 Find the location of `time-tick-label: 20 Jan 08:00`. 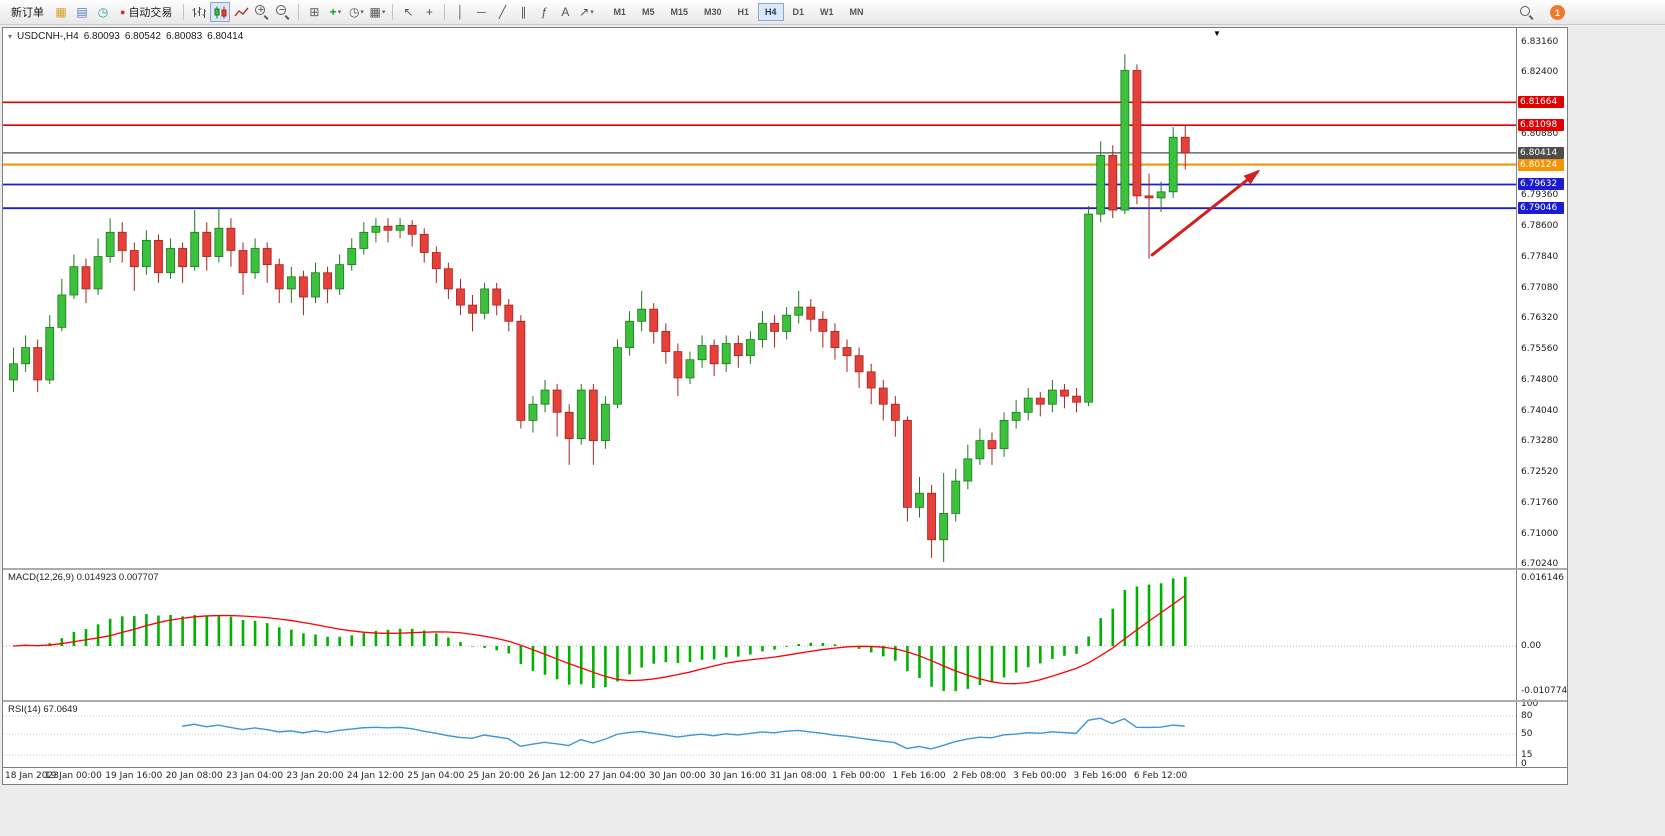

time-tick-label: 20 Jan 08:00 is located at coordinates (194, 776).